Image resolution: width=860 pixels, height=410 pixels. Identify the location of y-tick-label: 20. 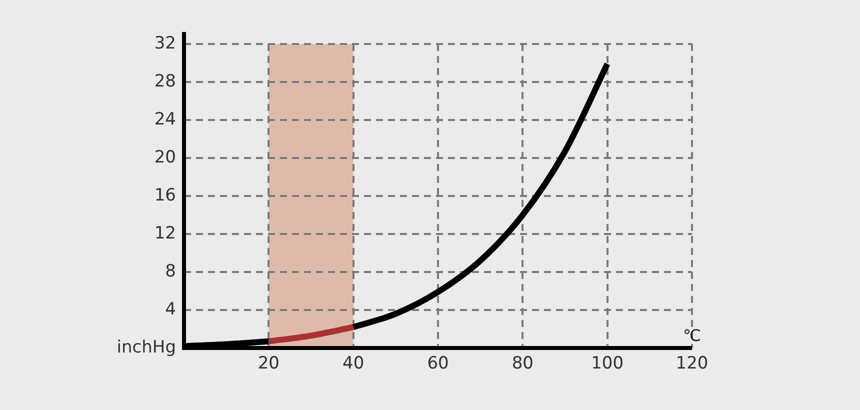
(165, 157).